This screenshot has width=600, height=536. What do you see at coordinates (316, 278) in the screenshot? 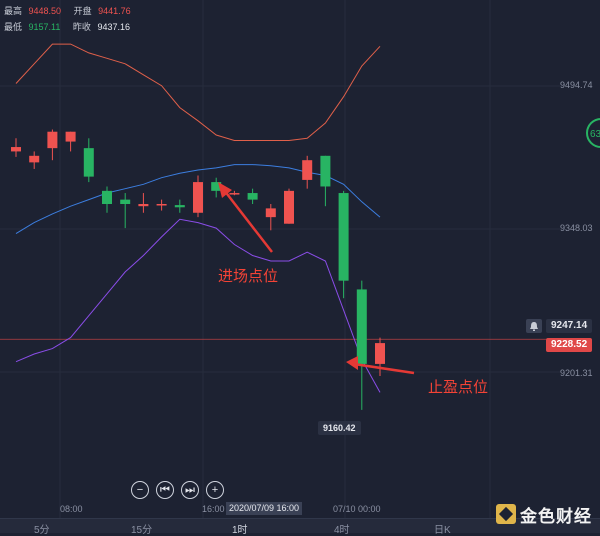
I see `annotation-arrows` at bounding box center [316, 278].